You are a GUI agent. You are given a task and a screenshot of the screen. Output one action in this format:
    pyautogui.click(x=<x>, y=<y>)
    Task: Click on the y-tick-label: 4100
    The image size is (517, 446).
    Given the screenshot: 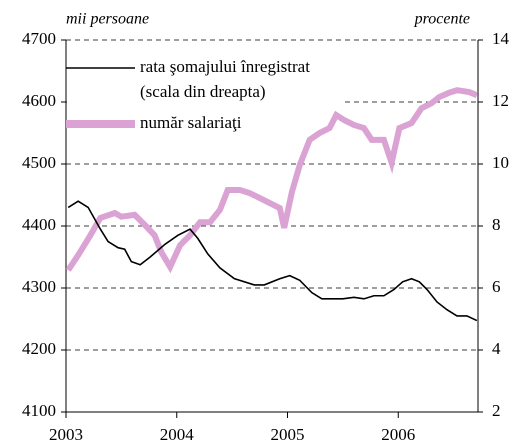 What is the action you would take?
    pyautogui.click(x=39, y=410)
    